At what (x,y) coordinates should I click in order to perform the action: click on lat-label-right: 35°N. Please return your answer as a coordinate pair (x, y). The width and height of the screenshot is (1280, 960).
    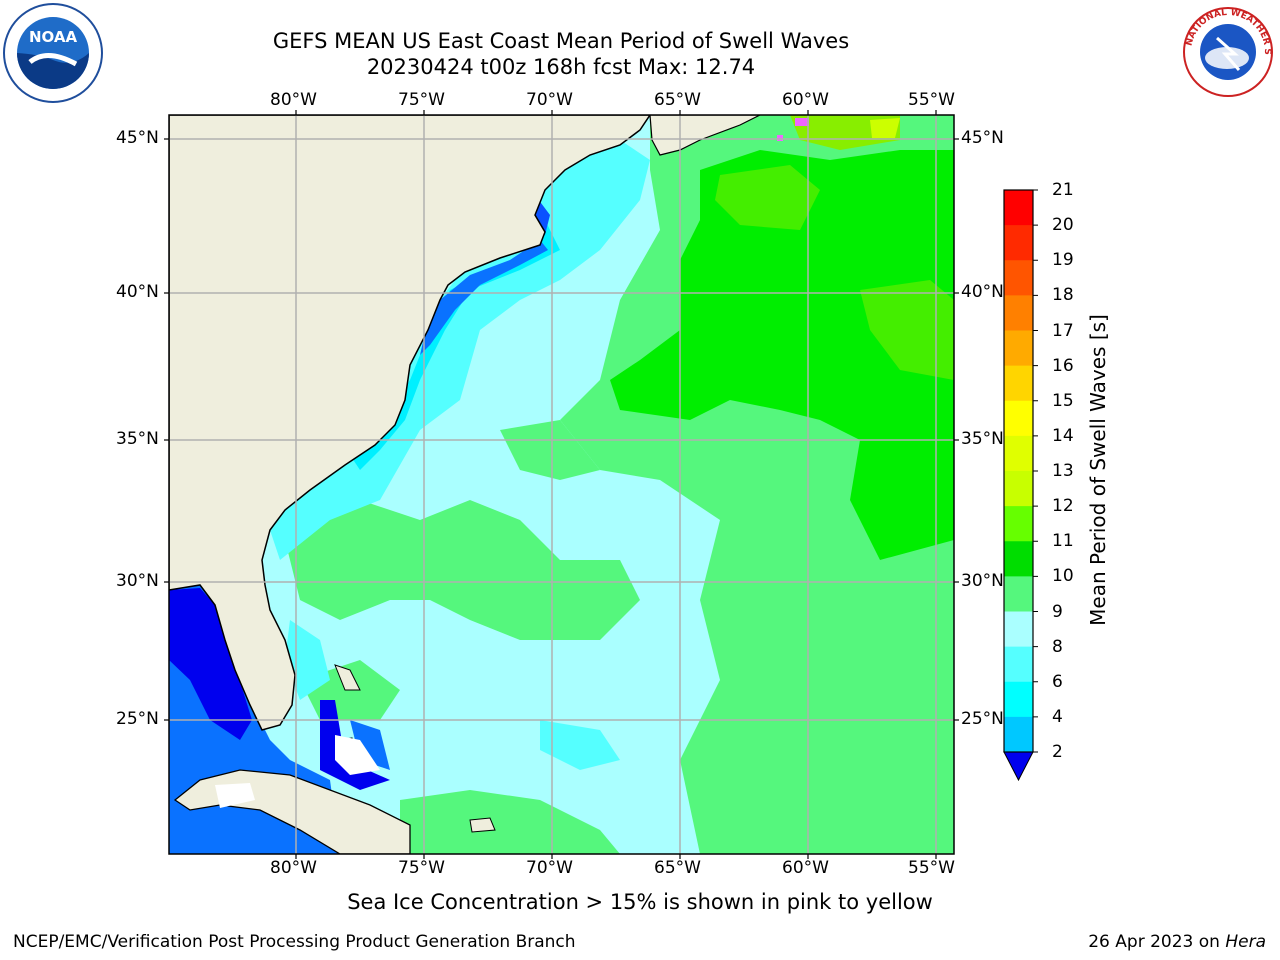
    Looking at the image, I should click on (982, 439).